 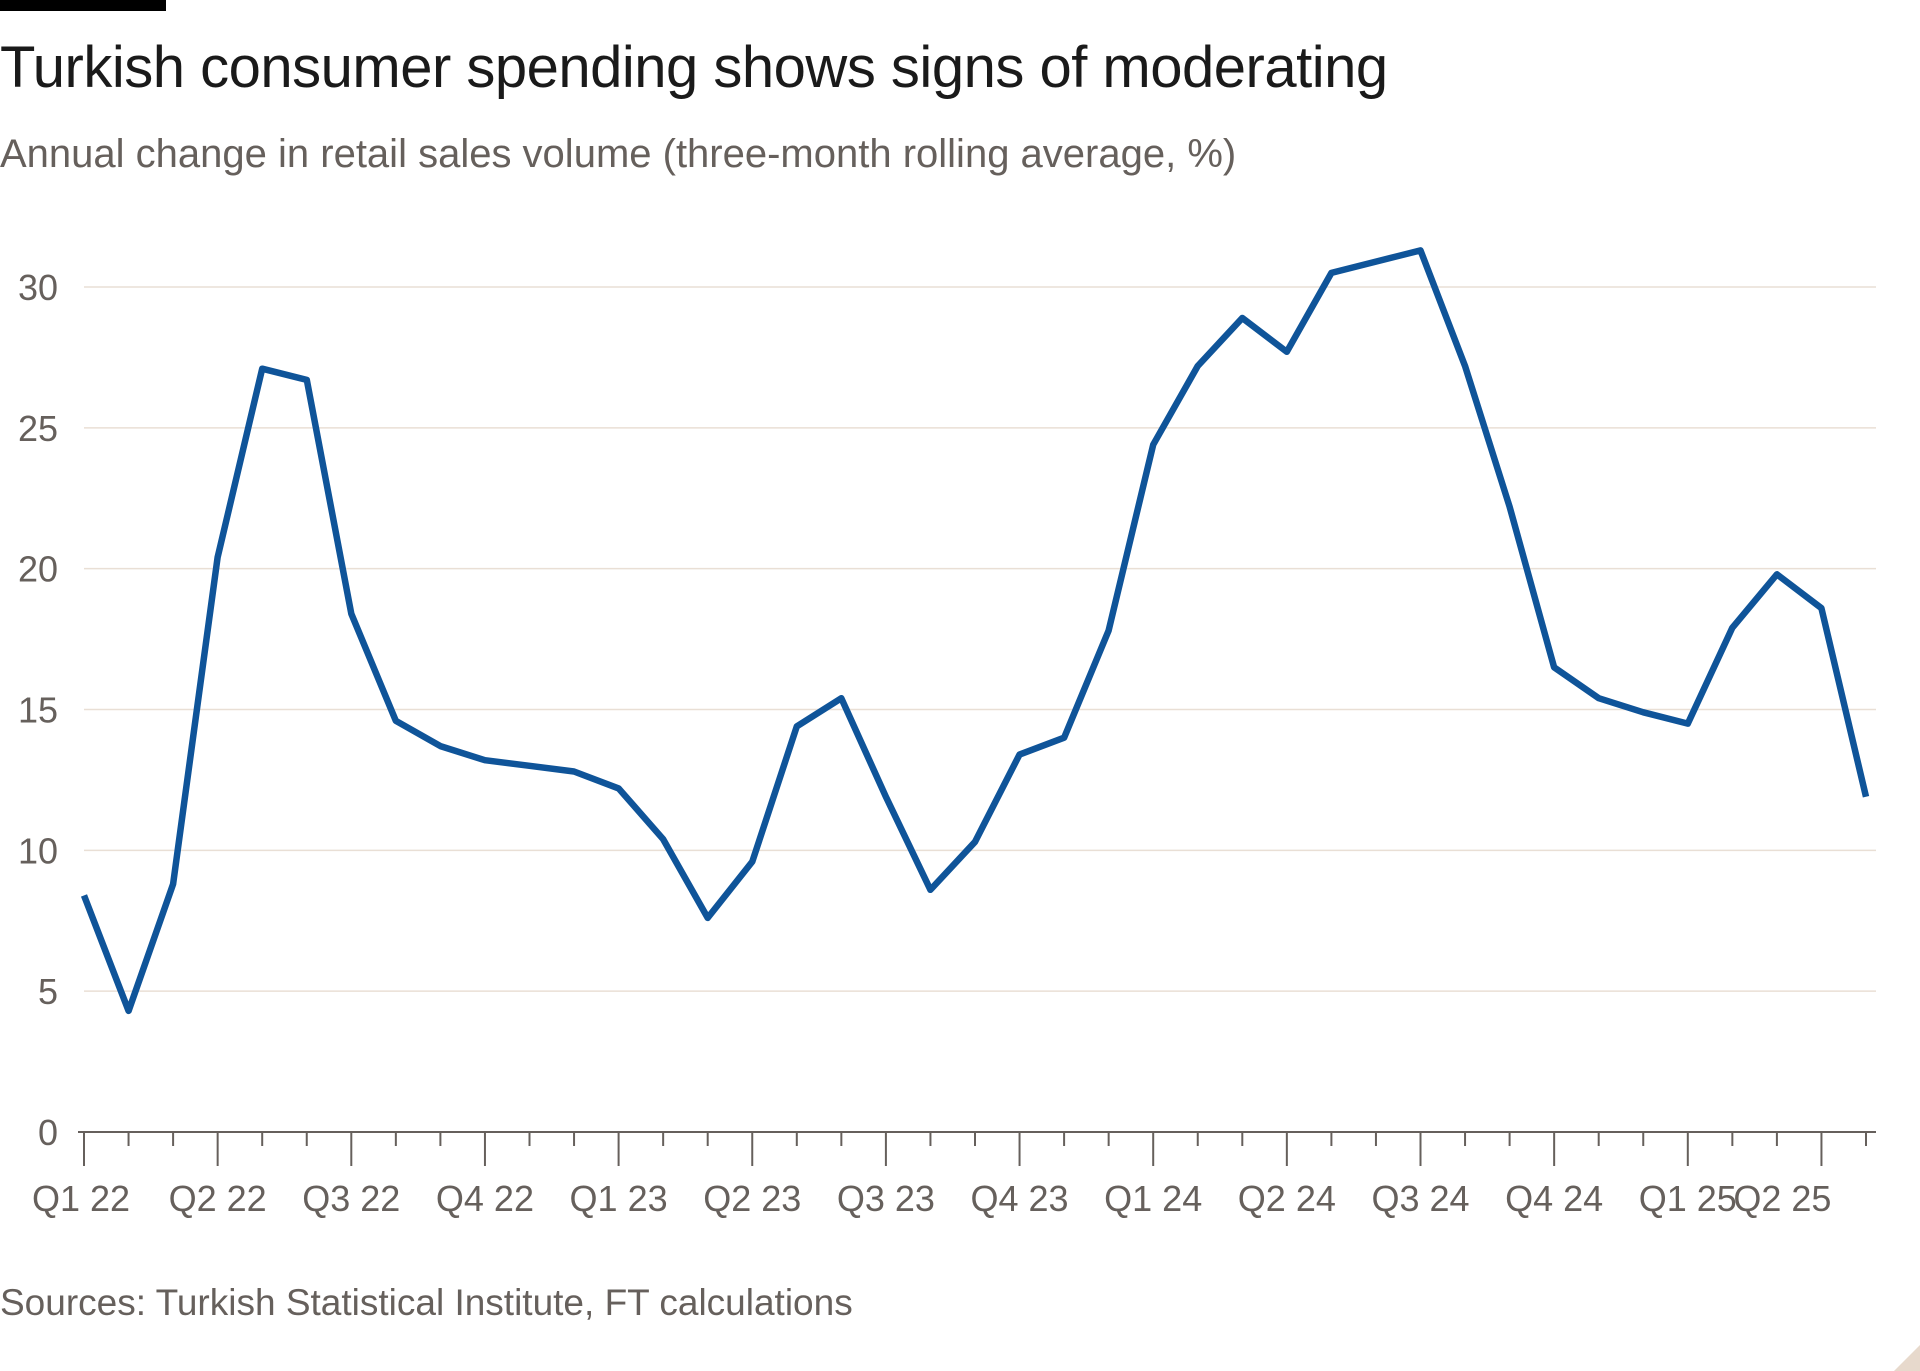 I want to click on x-tick-label: Q3 24, so click(x=1420, y=1198).